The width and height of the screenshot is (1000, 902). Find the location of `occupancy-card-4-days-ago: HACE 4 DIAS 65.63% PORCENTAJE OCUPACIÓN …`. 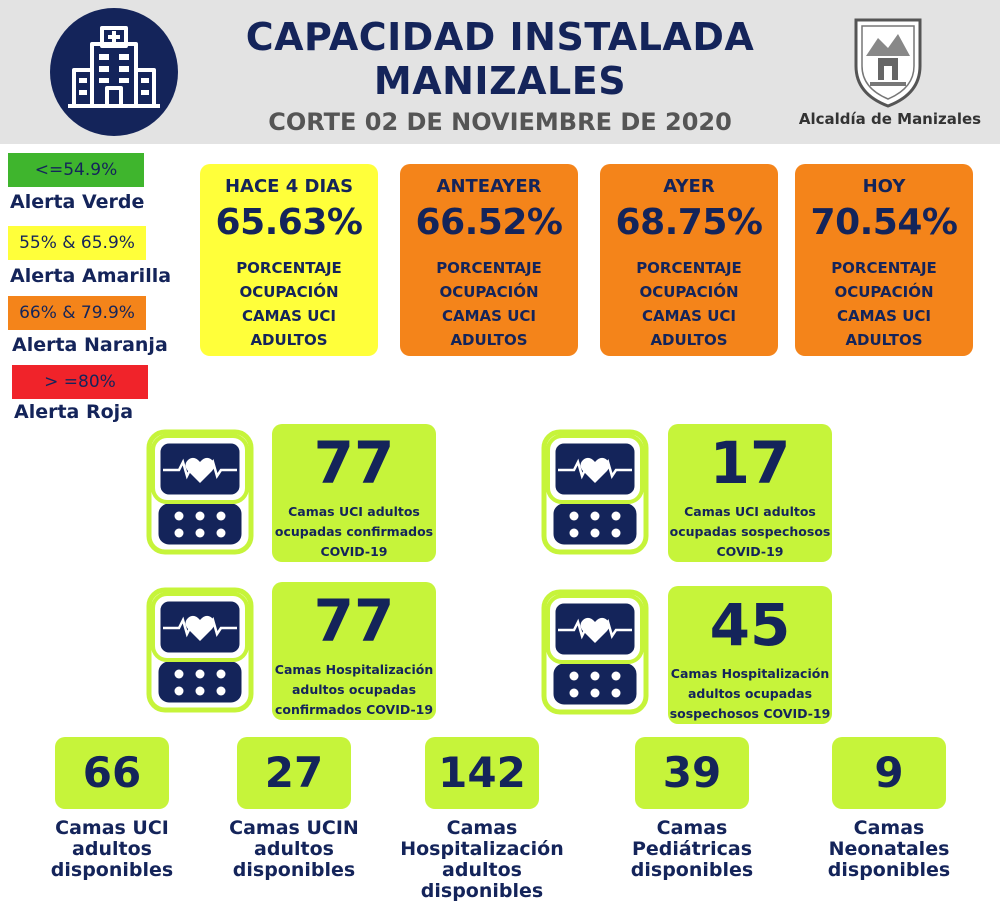

occupancy-card-4-days-ago: HACE 4 DIAS 65.63% PORCENTAJE OCUPACIÓN … is located at coordinates (289, 260).